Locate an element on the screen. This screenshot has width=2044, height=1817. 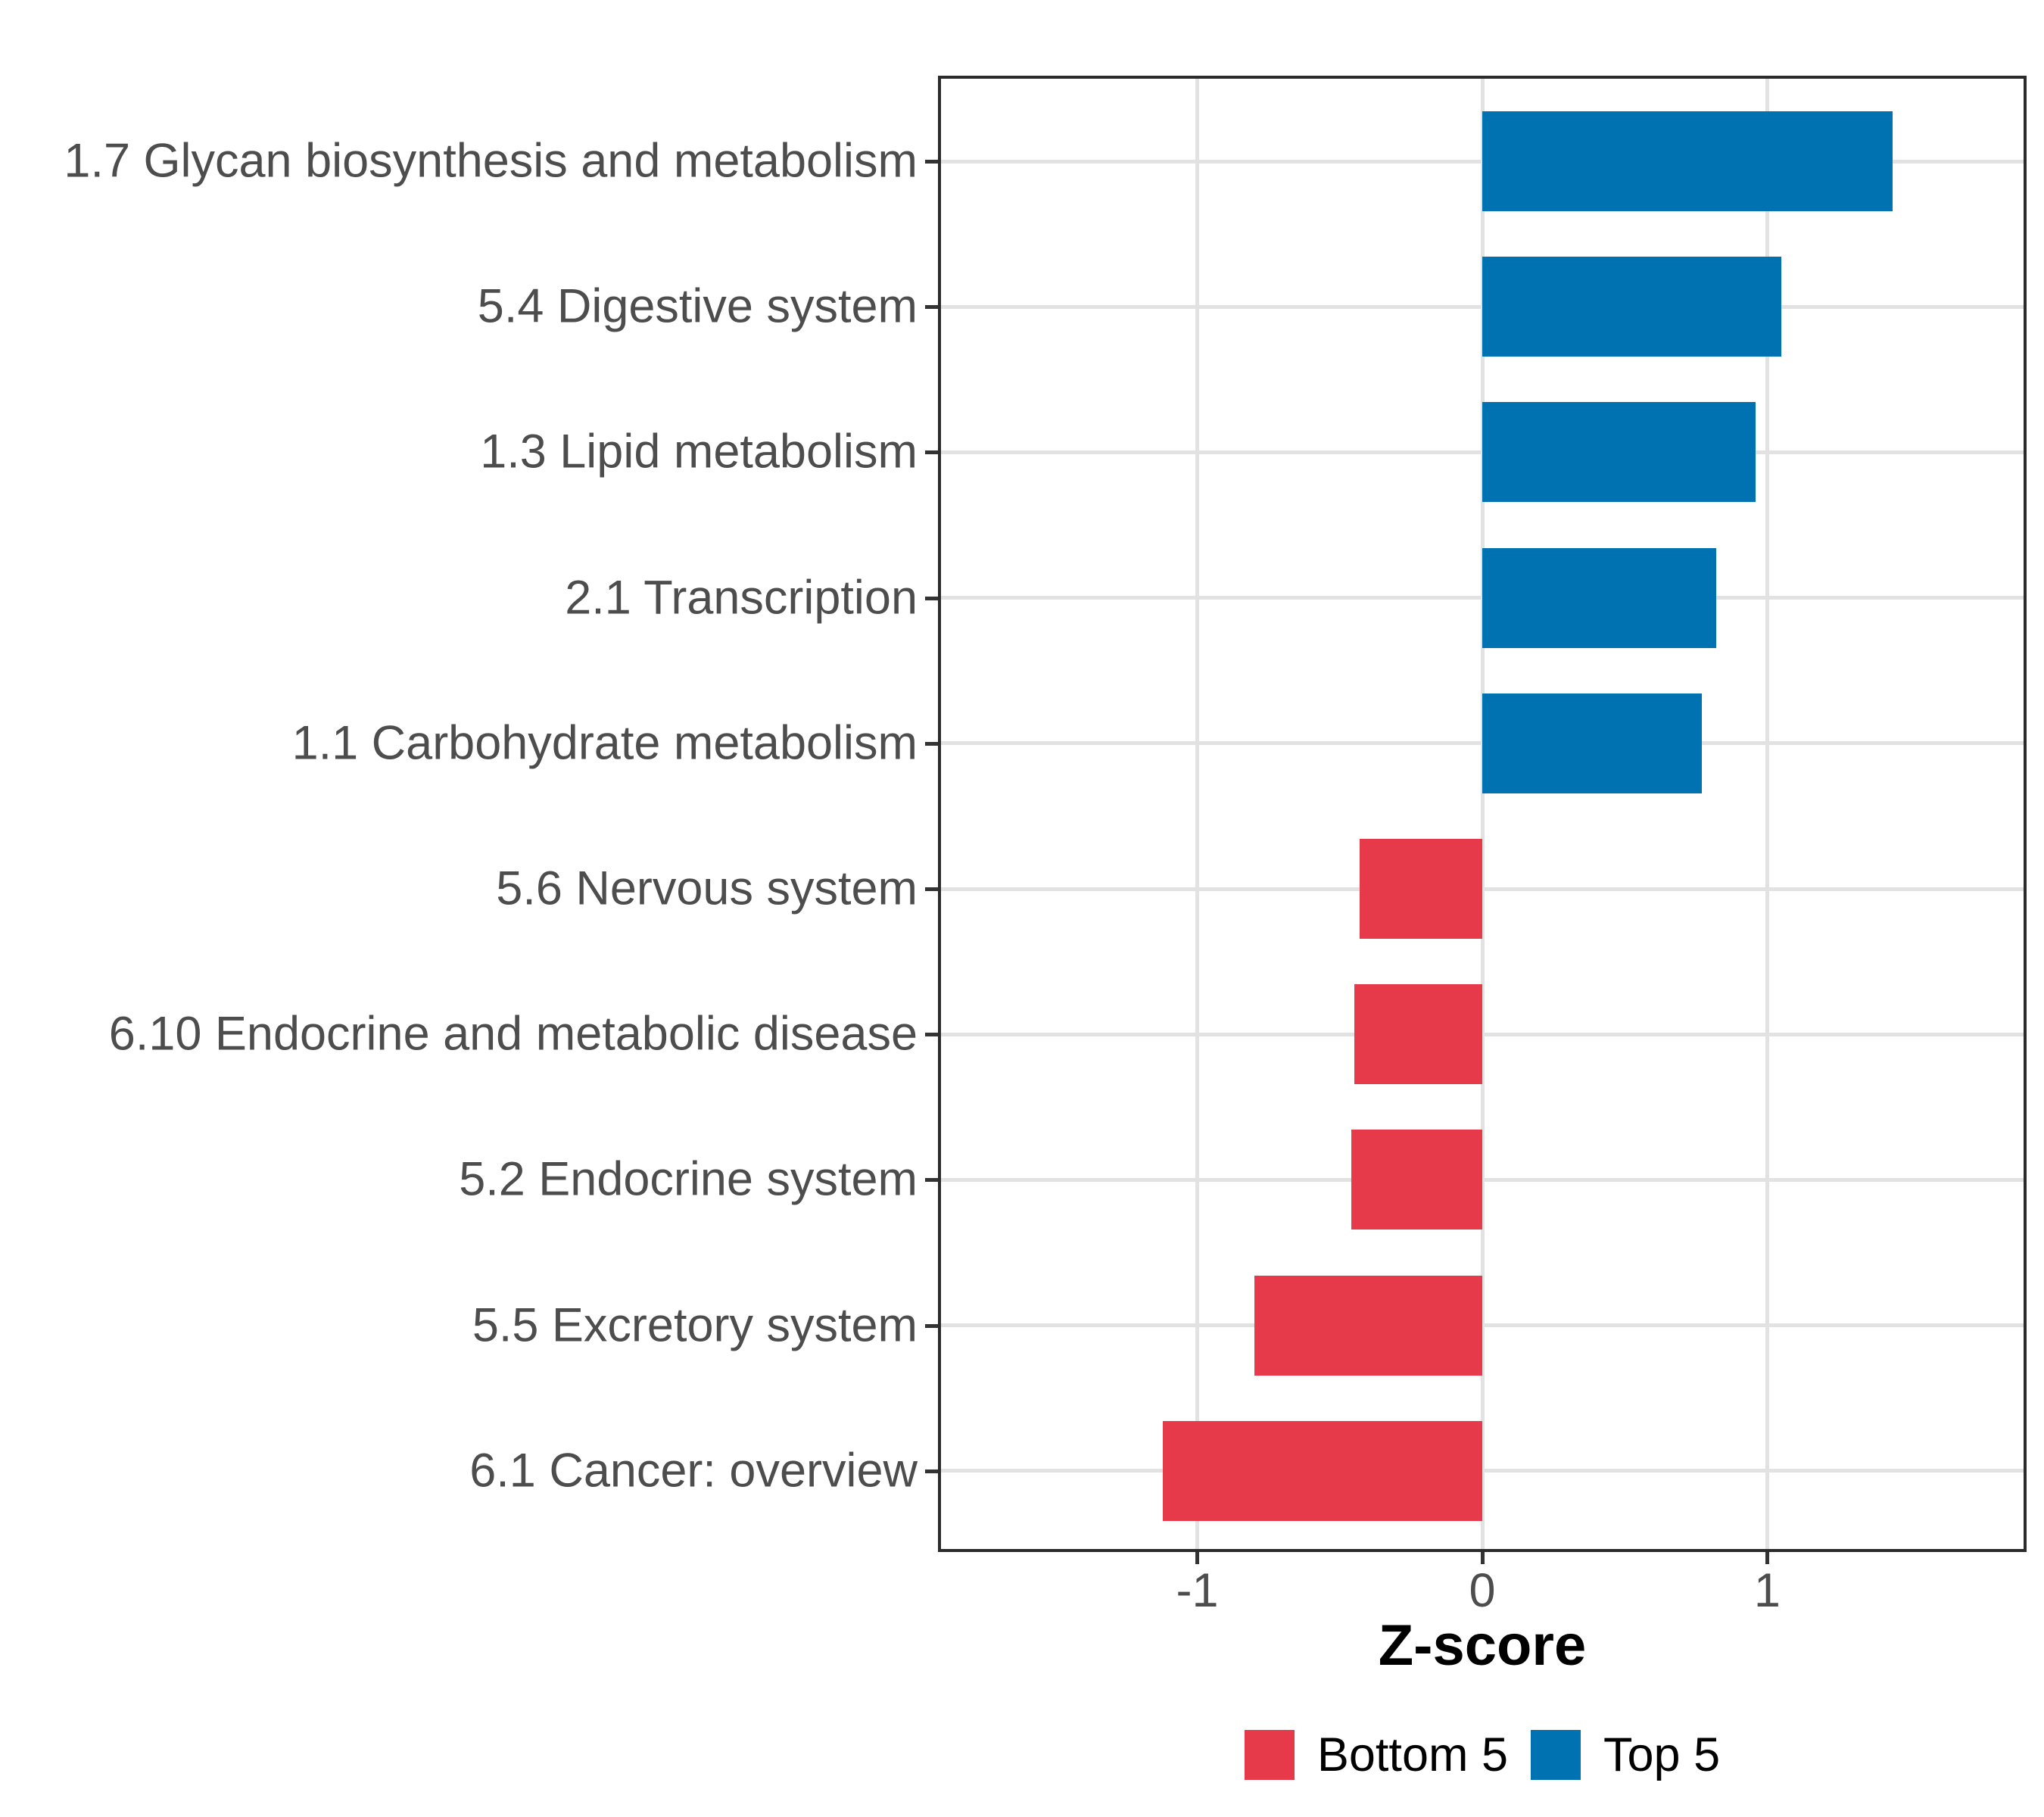
legend: Bottom 5 Top 5 is located at coordinates (1482, 1754).